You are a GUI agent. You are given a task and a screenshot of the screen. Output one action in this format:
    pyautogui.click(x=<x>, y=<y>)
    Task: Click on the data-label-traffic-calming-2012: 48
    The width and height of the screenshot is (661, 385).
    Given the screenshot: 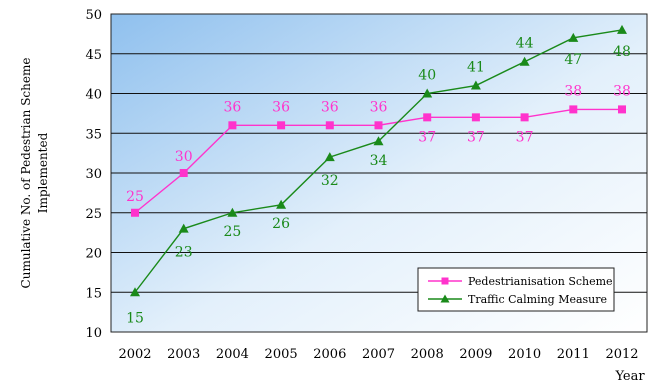 What is the action you would take?
    pyautogui.click(x=622, y=52)
    